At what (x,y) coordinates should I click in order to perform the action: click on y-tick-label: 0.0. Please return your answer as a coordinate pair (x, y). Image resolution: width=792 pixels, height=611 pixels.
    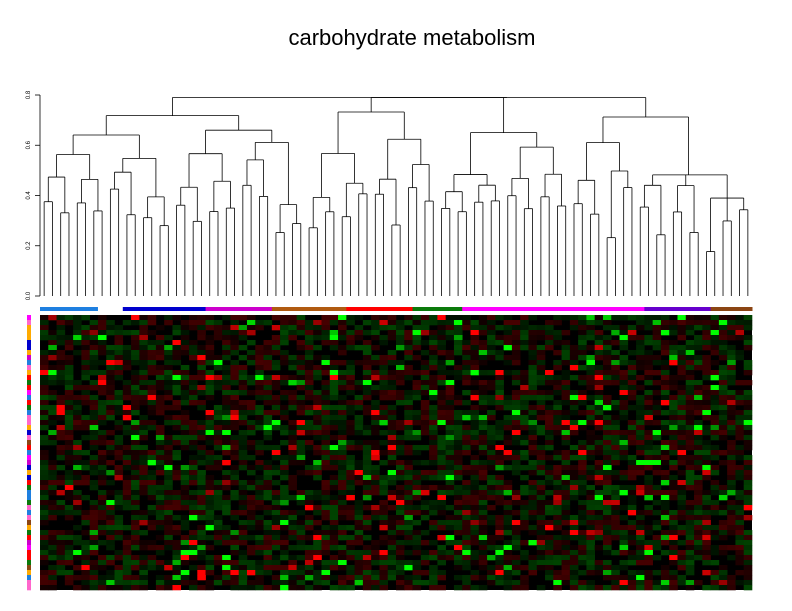
    Looking at the image, I should click on (29, 295).